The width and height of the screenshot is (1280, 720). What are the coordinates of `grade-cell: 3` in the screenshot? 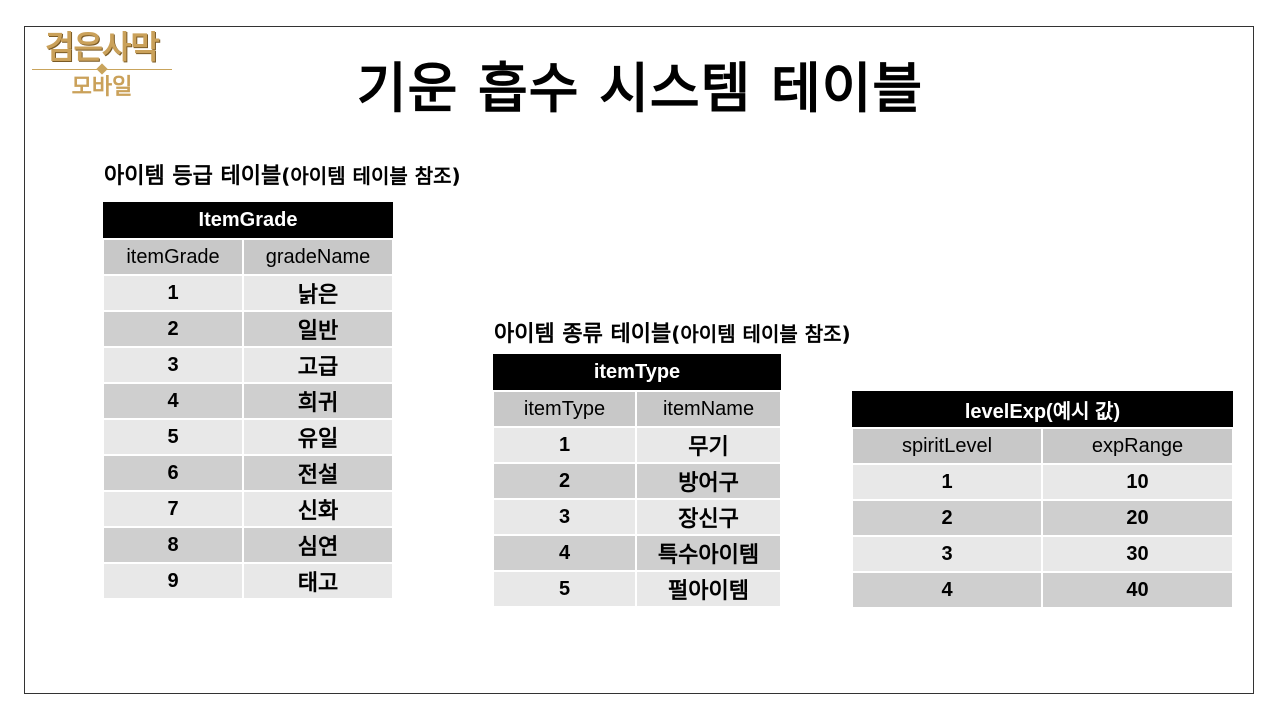 It's located at (173, 365).